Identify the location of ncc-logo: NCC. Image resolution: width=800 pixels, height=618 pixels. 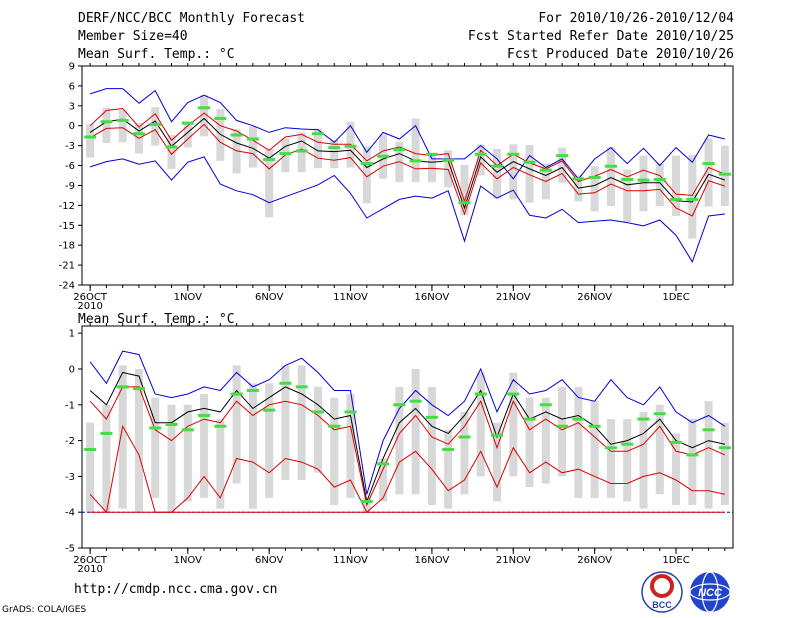
(710, 592).